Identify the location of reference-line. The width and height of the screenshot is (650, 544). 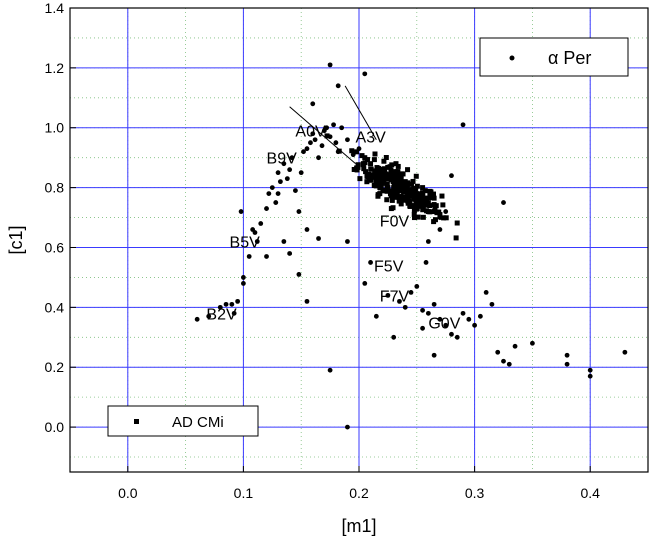
(360, 112).